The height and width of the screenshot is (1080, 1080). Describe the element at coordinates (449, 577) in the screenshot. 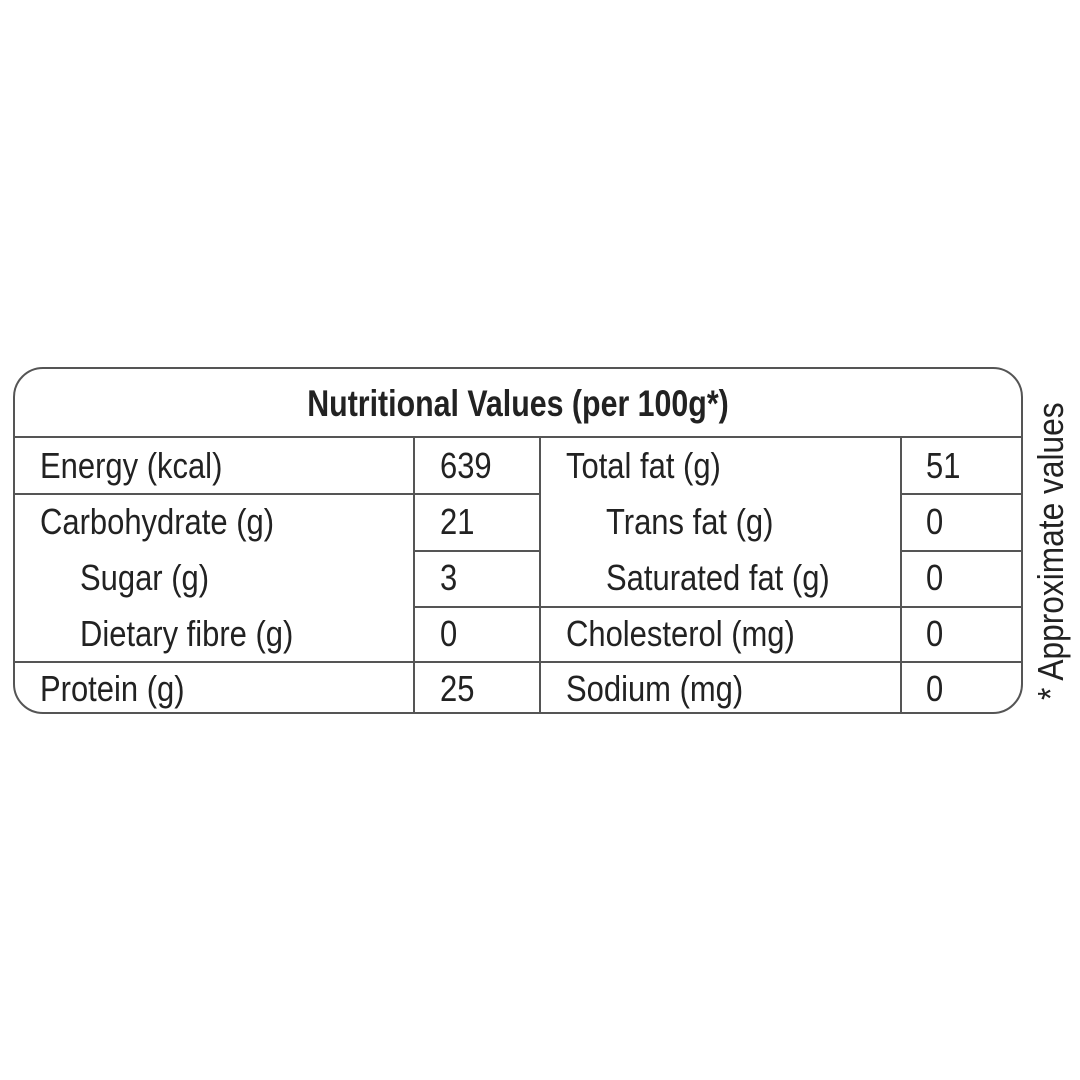

I see `sugar-value: 3` at that location.